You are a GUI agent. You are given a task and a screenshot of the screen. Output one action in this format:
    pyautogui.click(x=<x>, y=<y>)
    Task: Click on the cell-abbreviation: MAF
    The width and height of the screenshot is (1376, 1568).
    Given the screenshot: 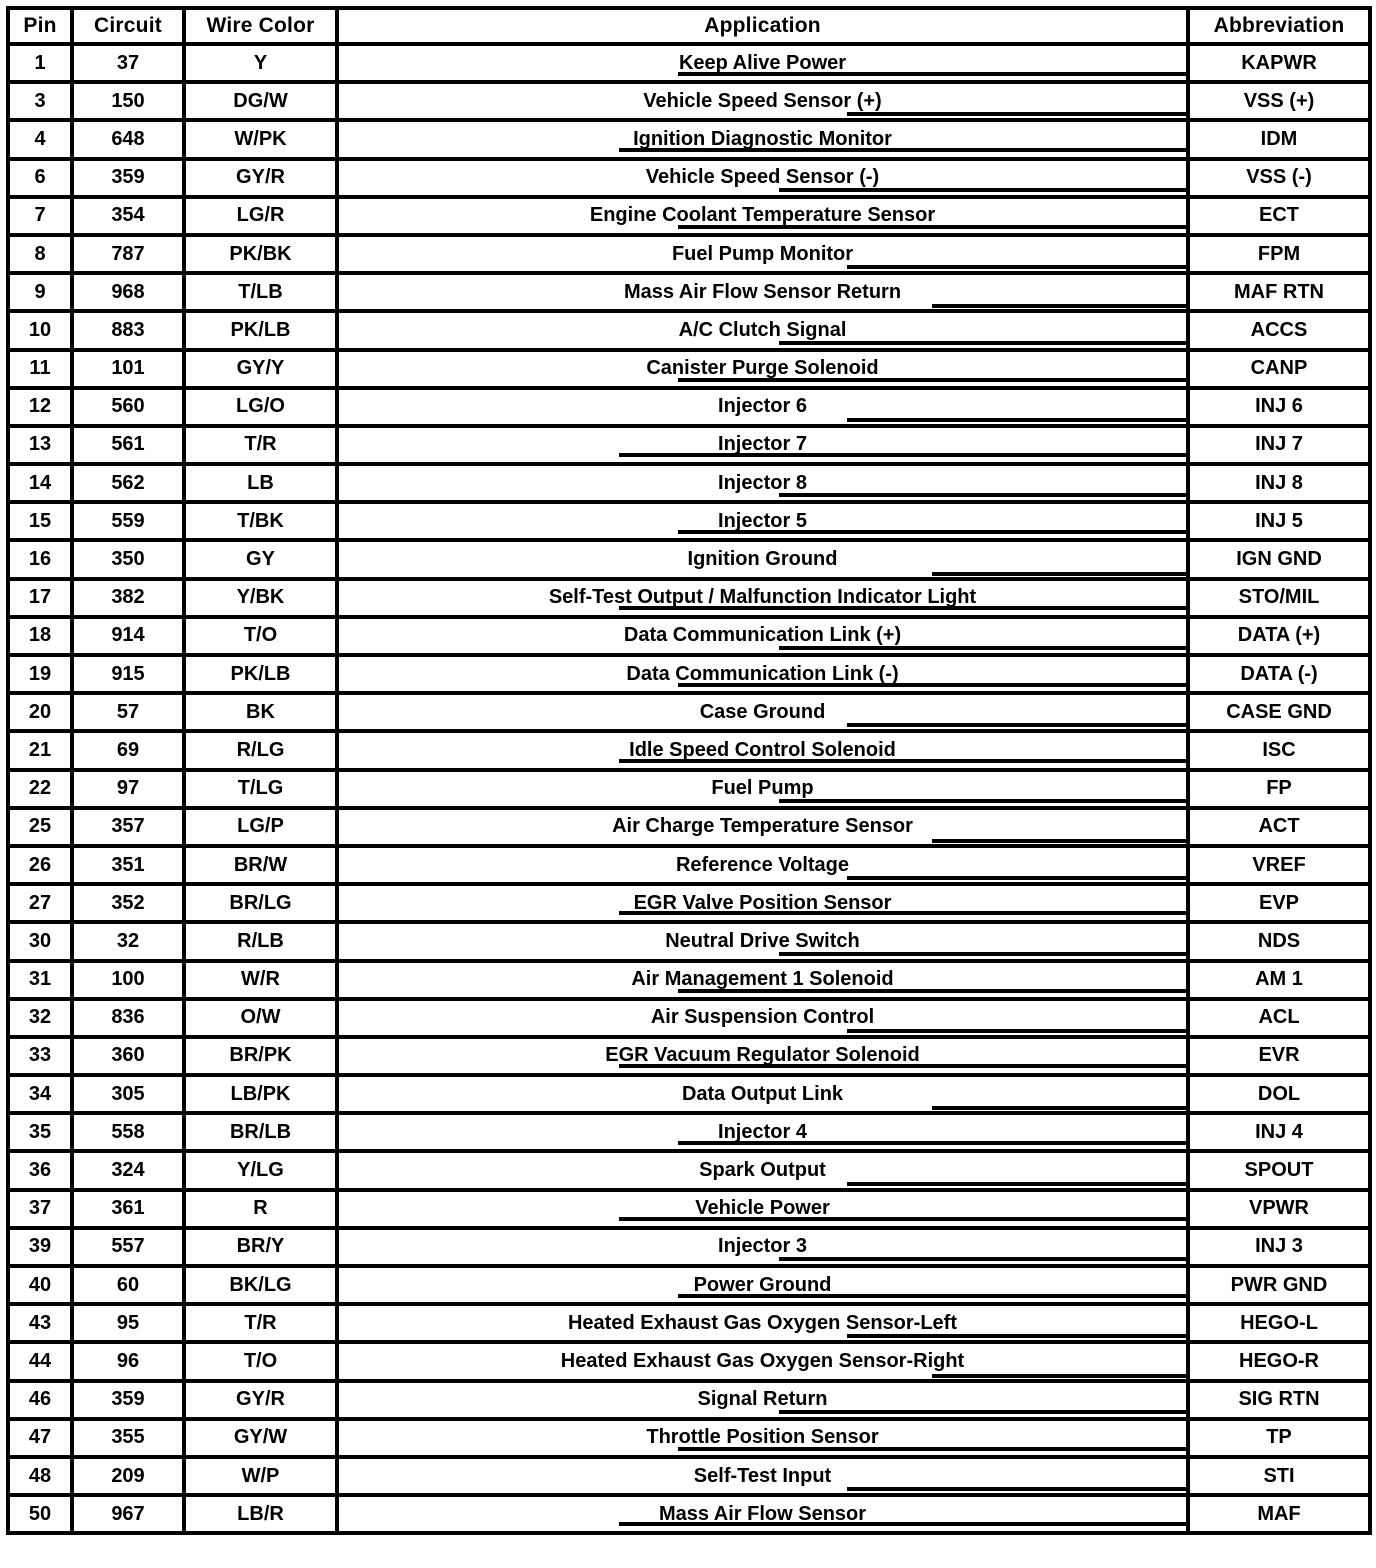 What is the action you would take?
    pyautogui.click(x=1279, y=1514)
    